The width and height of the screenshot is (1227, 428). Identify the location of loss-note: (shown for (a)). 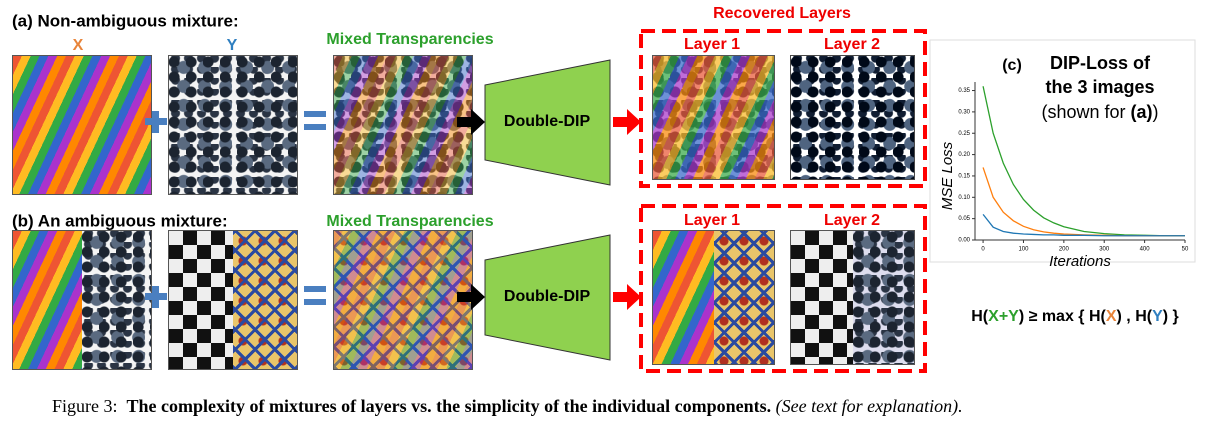
(1099, 112).